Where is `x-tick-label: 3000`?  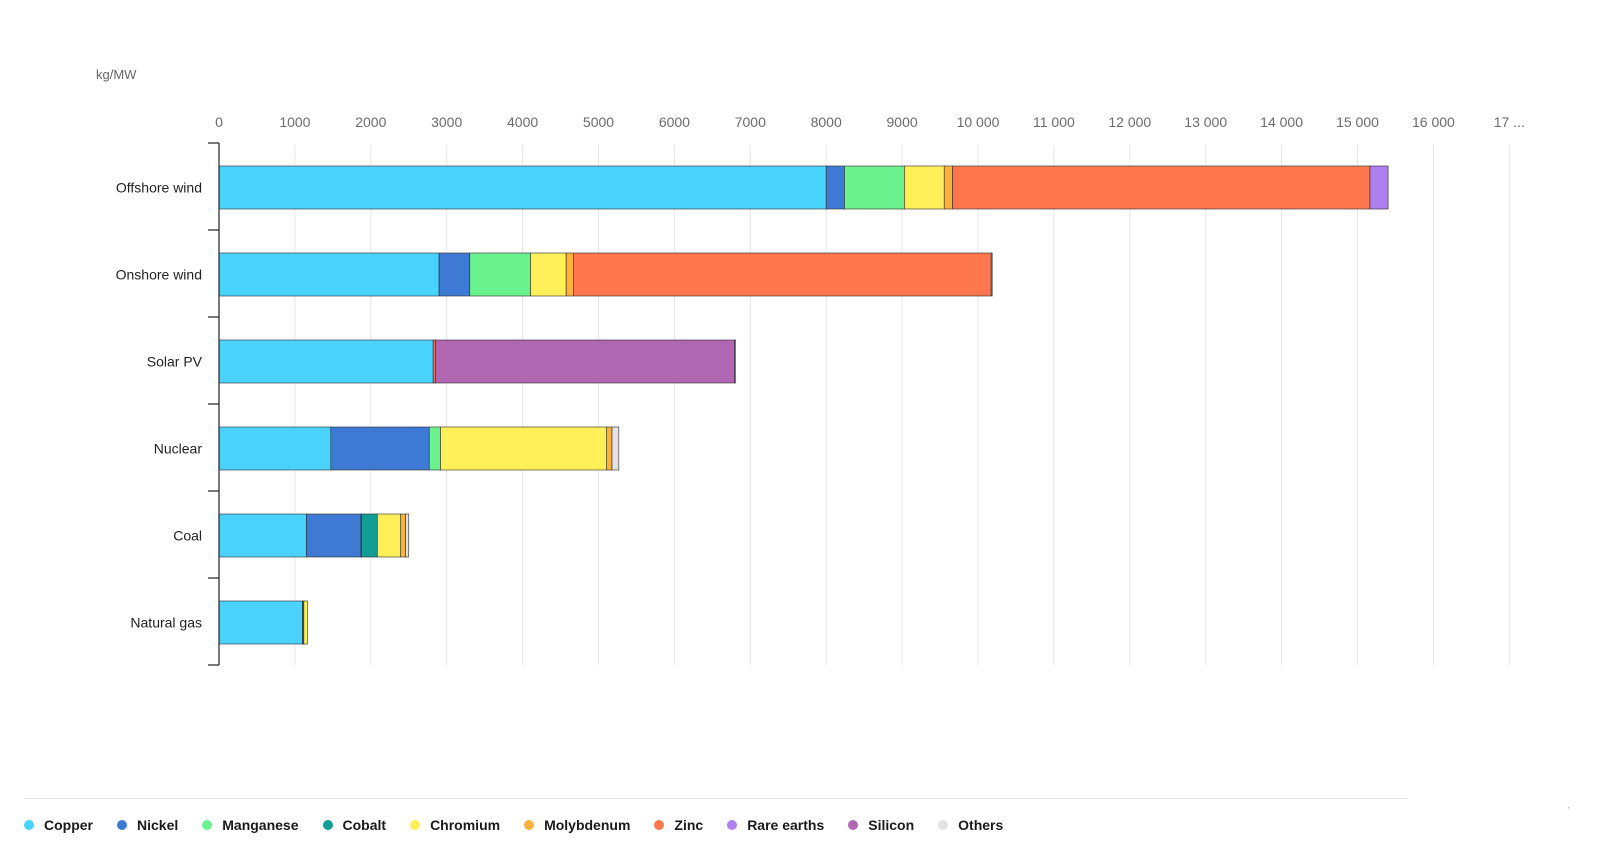
x-tick-label: 3000 is located at coordinates (446, 122).